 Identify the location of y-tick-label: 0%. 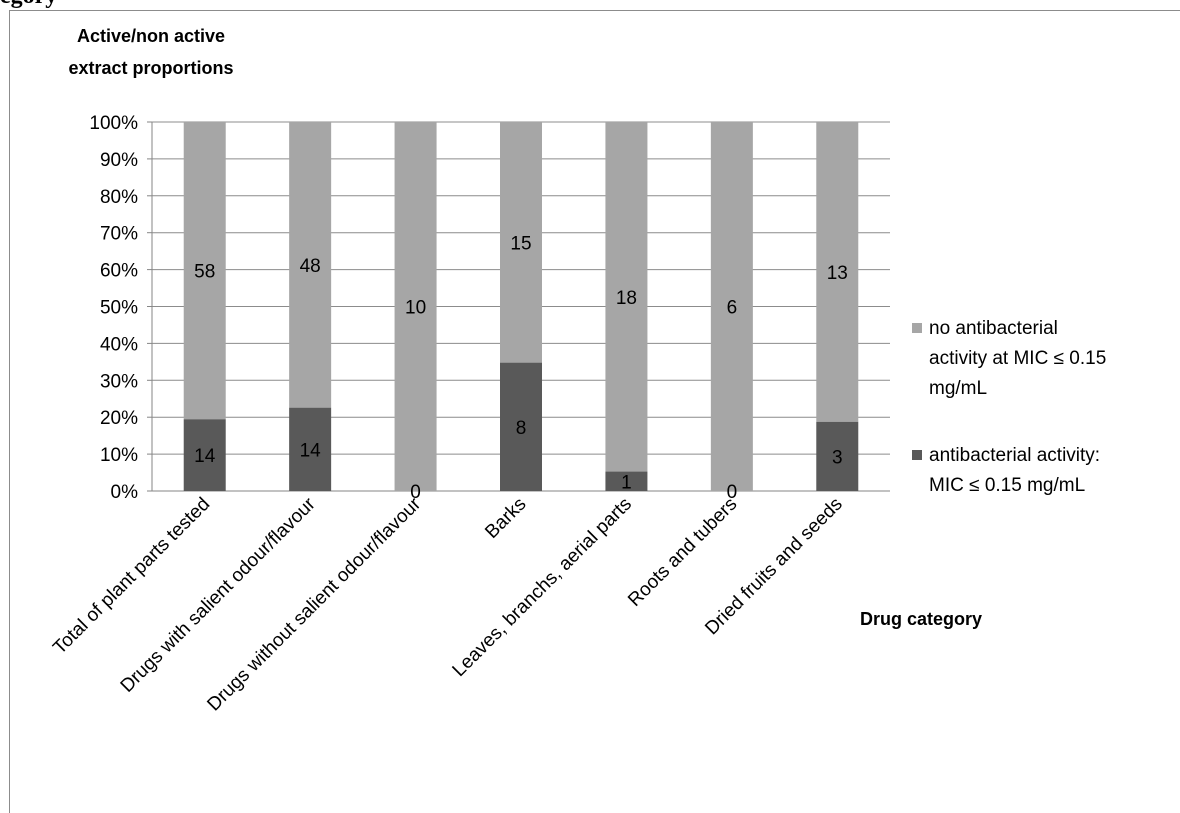
(125, 492).